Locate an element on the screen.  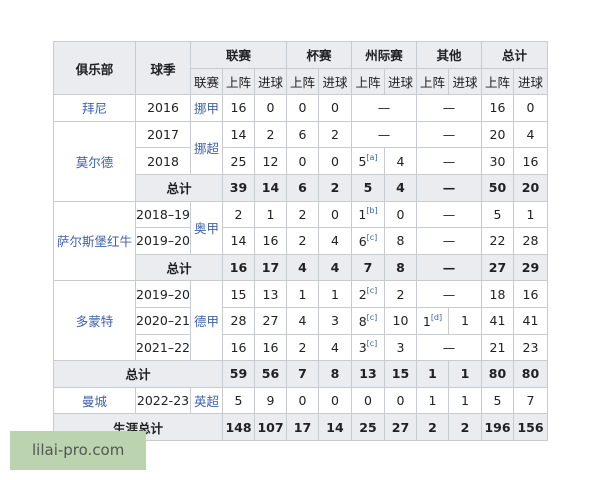
subtotal-row: 总计 16 17 4 4 7 8—27 29 is located at coordinates (301, 267).